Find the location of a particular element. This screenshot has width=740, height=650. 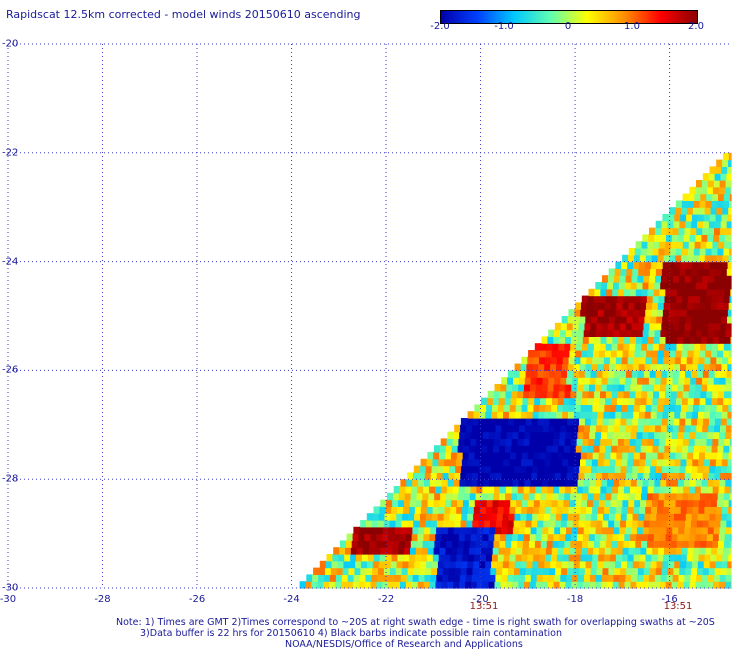

y-tick-label: -22 is located at coordinates (10, 153).